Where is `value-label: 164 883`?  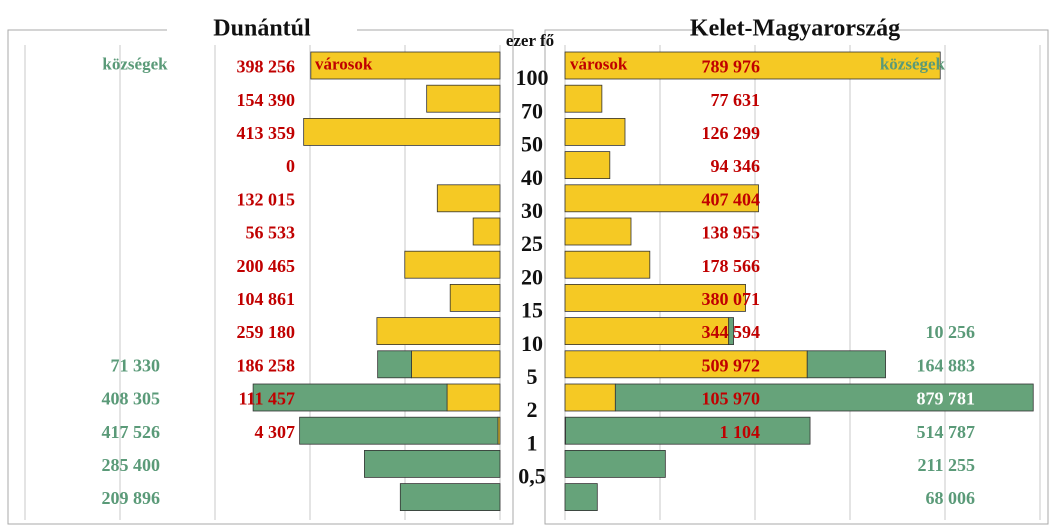 value-label: 164 883 is located at coordinates (946, 365).